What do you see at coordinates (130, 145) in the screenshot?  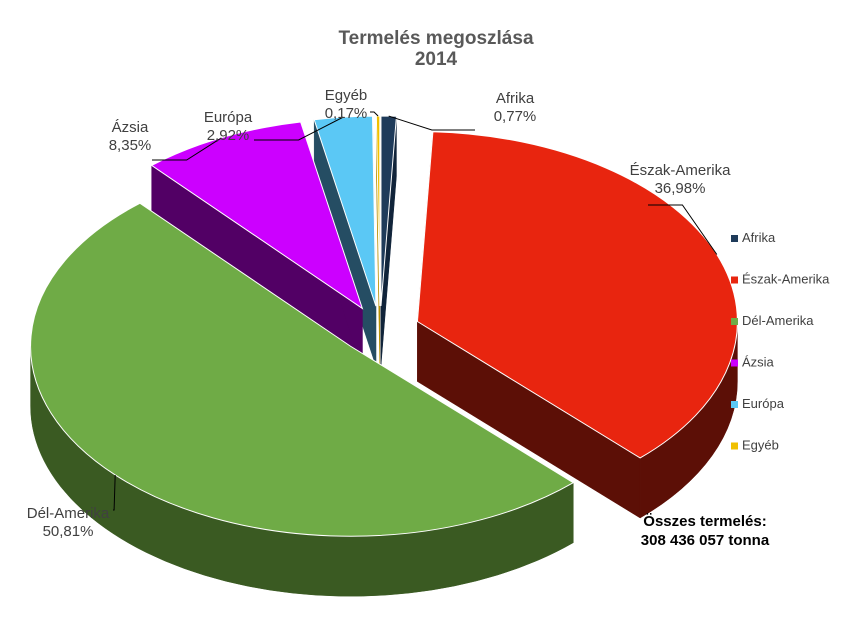 I see `data-label-value-azsia: 8,35%` at bounding box center [130, 145].